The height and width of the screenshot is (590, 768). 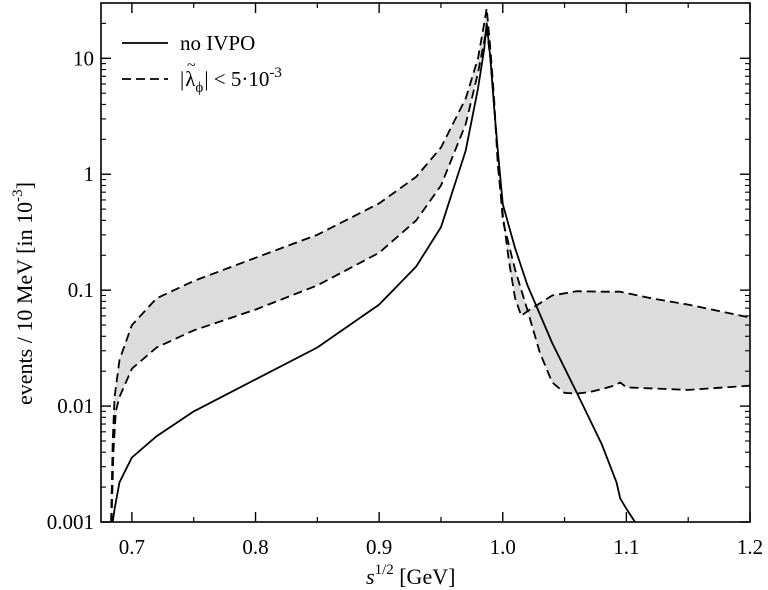 What do you see at coordinates (217, 43) in the screenshot?
I see `legend-label-no-ivpo: no IVPO` at bounding box center [217, 43].